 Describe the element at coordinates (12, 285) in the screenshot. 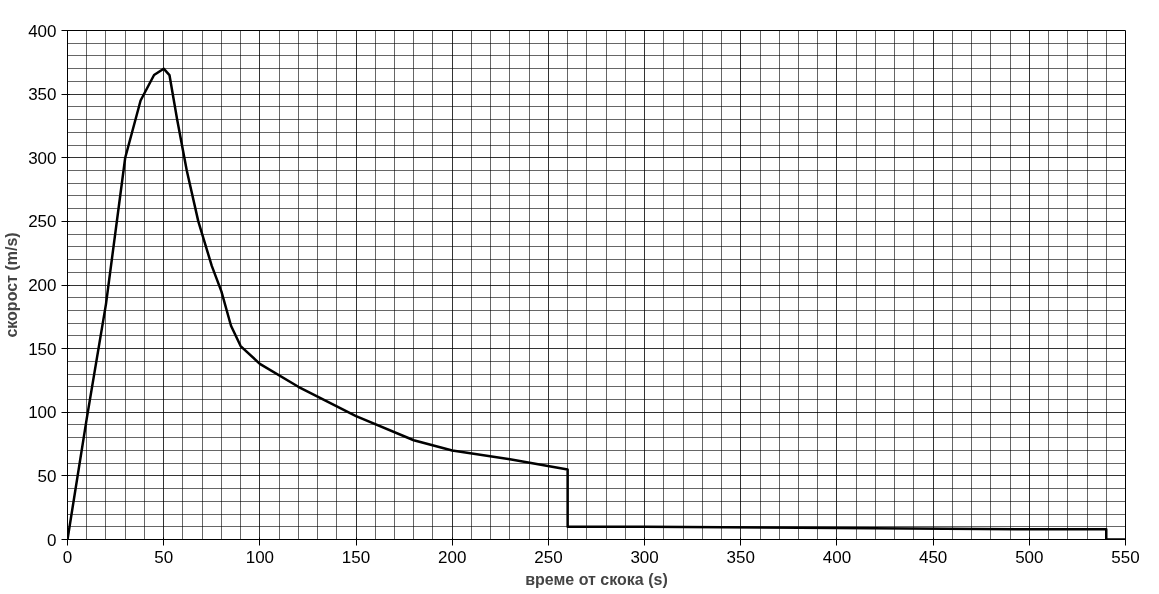

I see `y-axis-title: скорост (m/s)` at that location.